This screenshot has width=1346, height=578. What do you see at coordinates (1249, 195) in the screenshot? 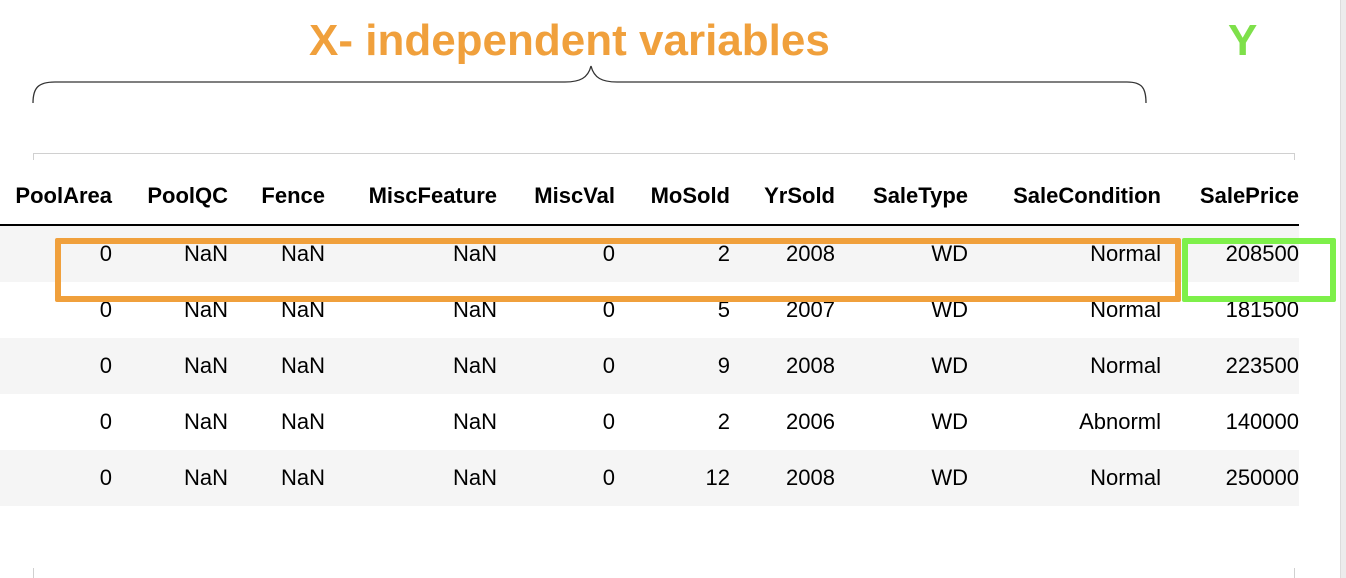
I see `column-header: SalePrice` at bounding box center [1249, 195].